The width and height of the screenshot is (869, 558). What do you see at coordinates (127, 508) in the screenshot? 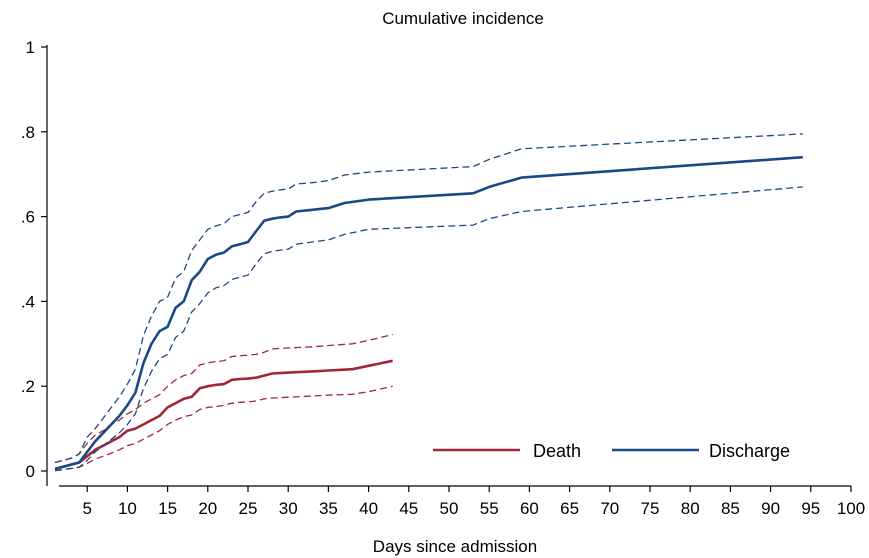
I see `x-tick-label: 10` at bounding box center [127, 508].